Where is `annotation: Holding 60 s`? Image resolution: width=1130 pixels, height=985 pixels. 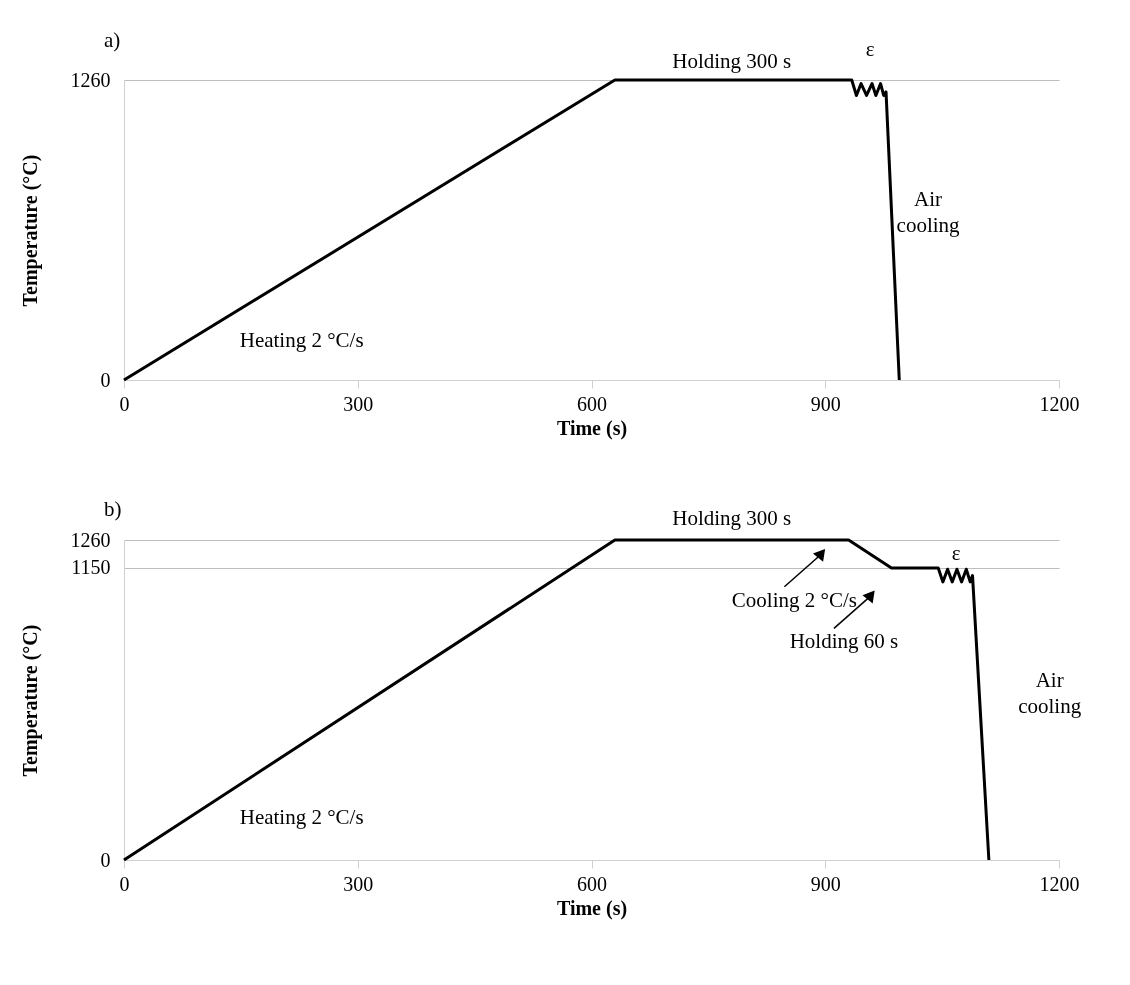
annotation: Holding 60 s is located at coordinates (844, 641).